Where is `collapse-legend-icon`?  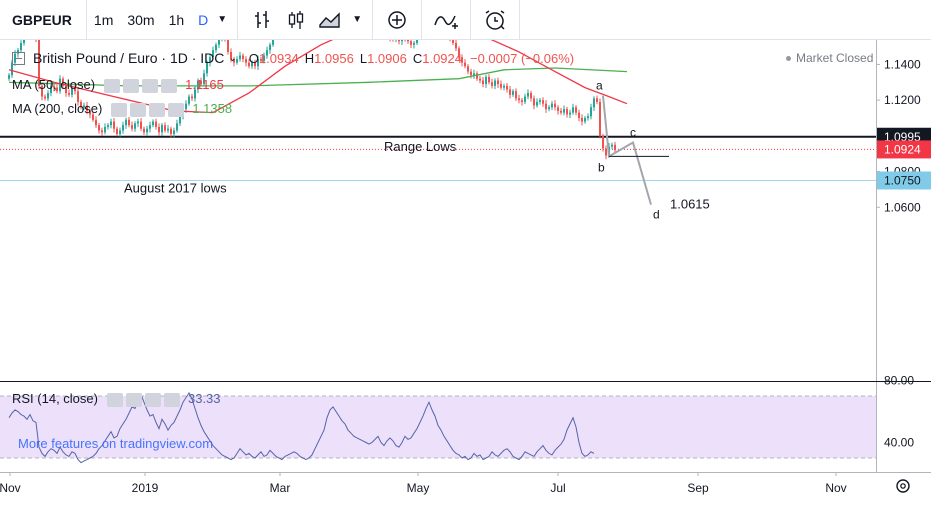
collapse-legend-icon is located at coordinates (18, 58).